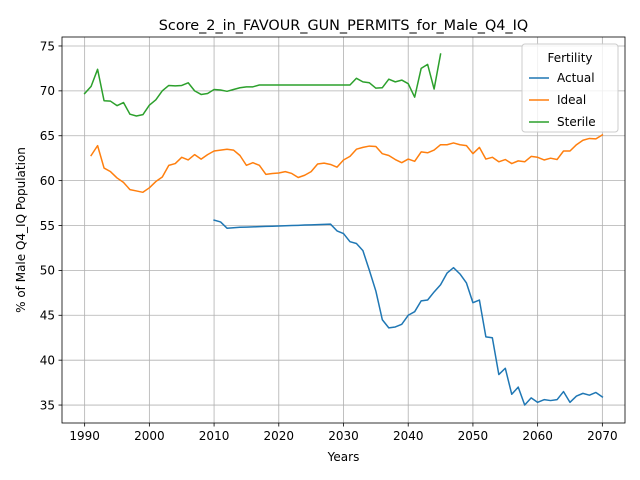  What do you see at coordinates (84, 436) in the screenshot?
I see `x-tick-label: 1990` at bounding box center [84, 436].